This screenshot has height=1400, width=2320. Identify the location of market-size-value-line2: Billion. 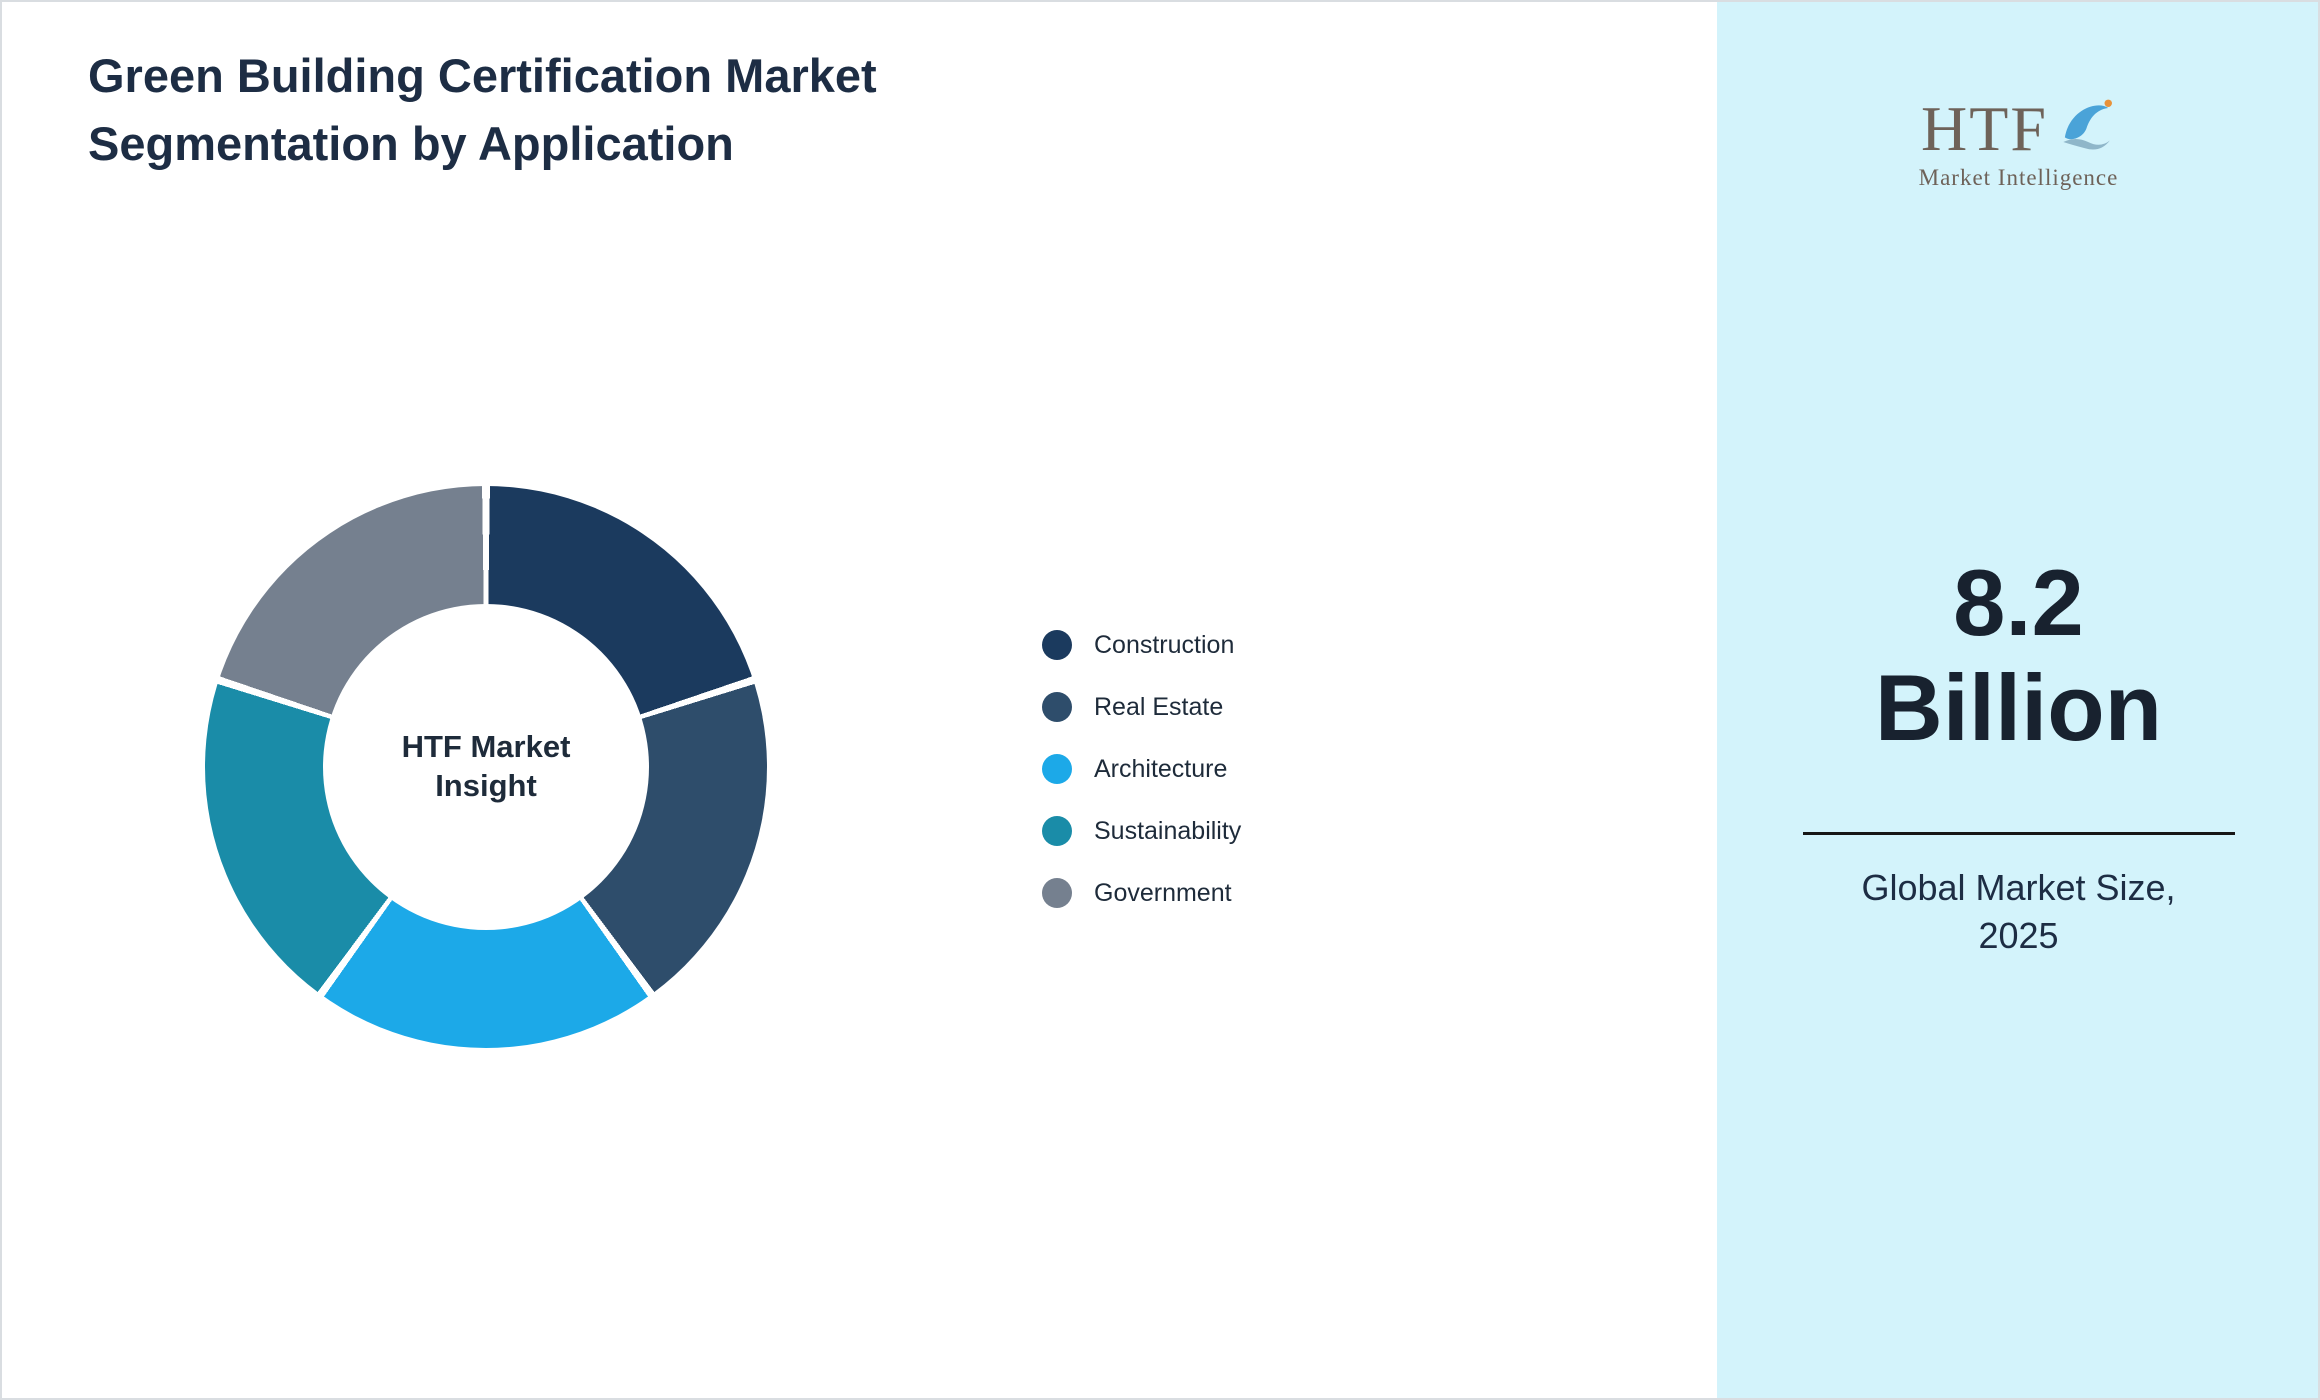
(2018, 708).